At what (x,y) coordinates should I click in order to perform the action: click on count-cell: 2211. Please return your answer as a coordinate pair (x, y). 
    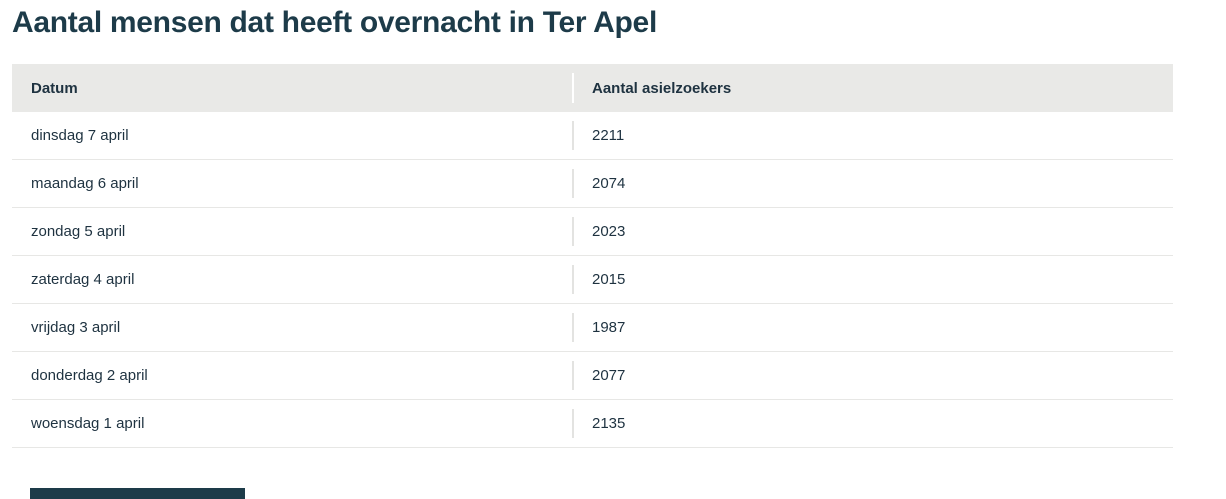
    Looking at the image, I should click on (608, 135).